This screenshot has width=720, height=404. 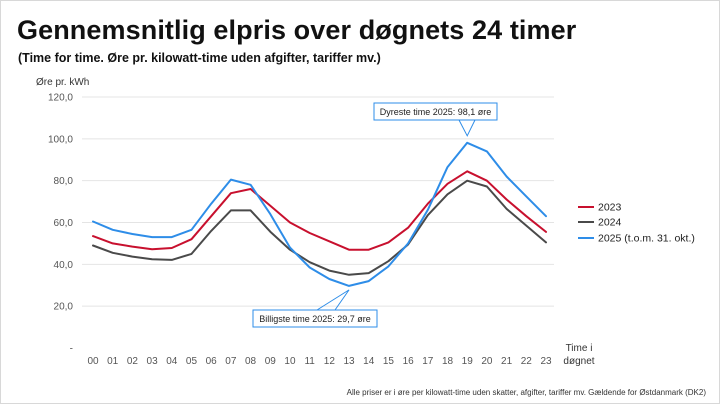 I want to click on y-tick-label: 100,0, so click(x=60, y=139).